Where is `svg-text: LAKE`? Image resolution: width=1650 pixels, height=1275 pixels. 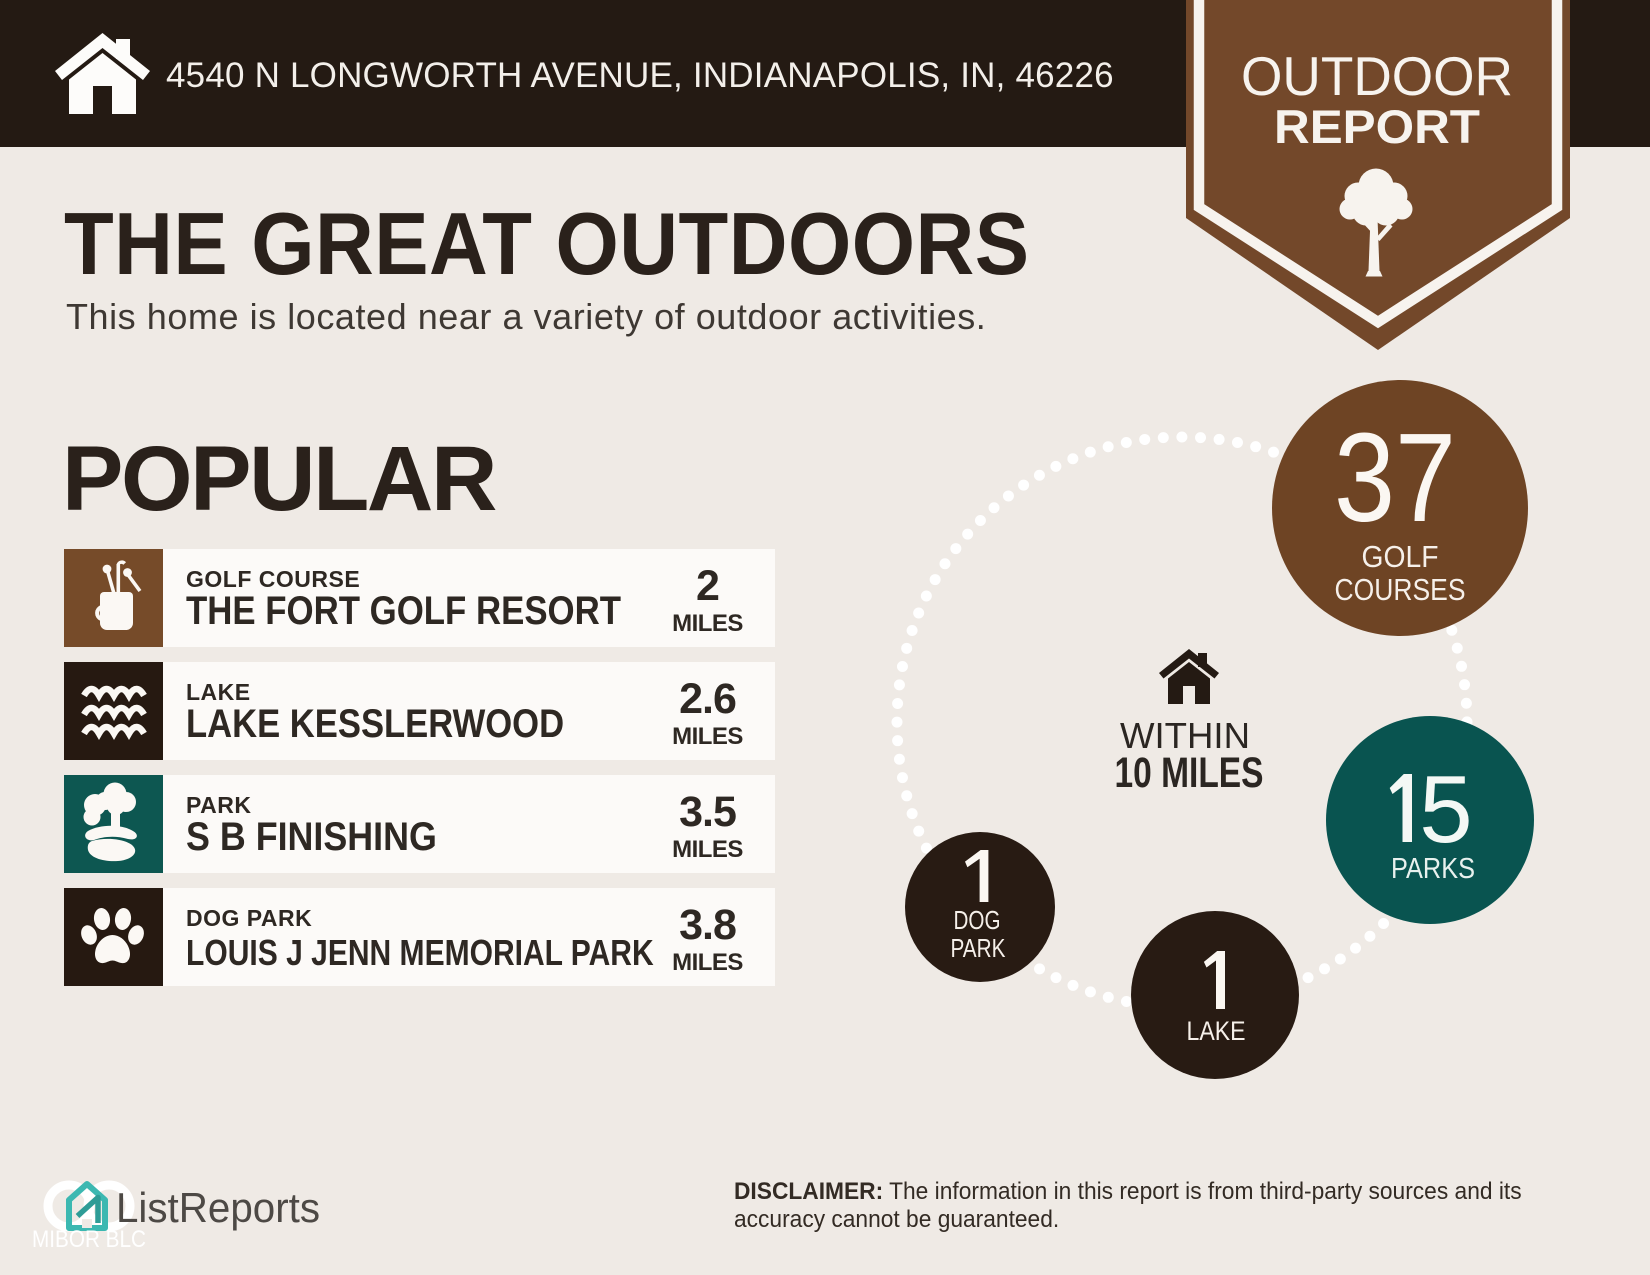
svg-text: LAKE is located at coordinates (1216, 1031).